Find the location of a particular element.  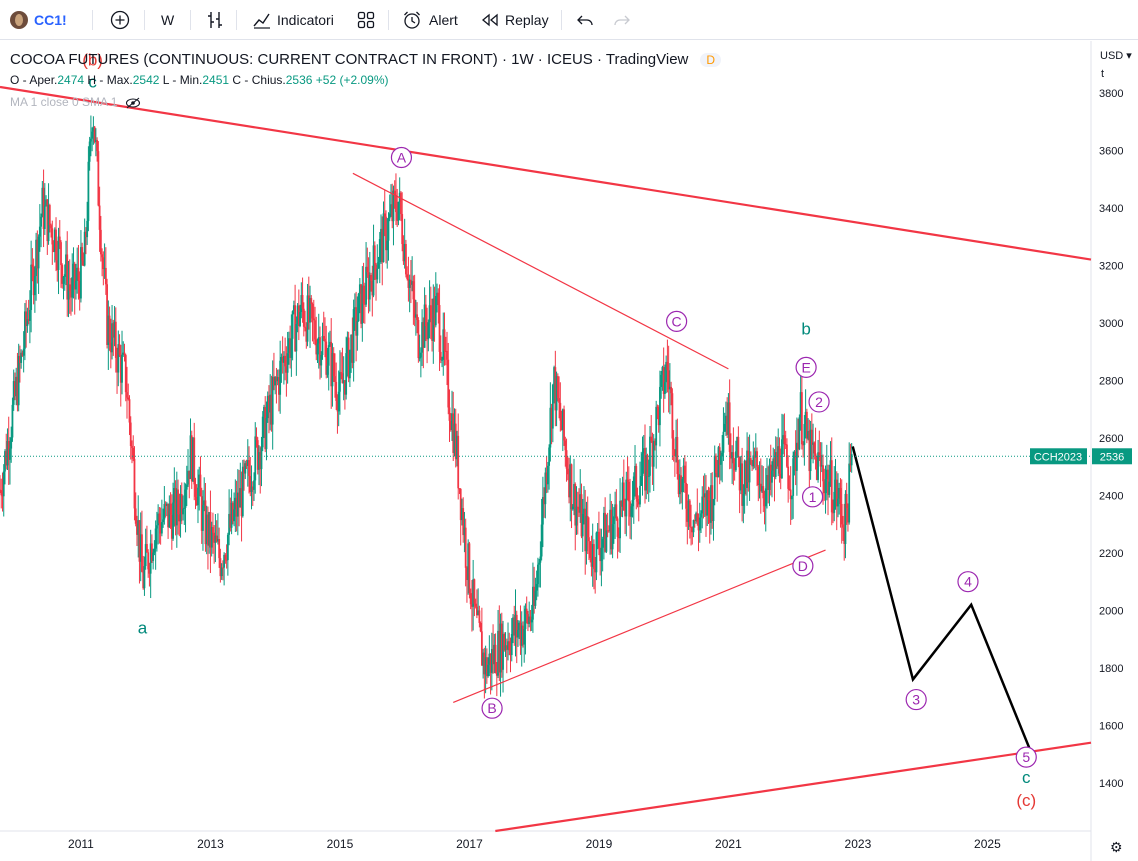

redo-button is located at coordinates (622, 20).